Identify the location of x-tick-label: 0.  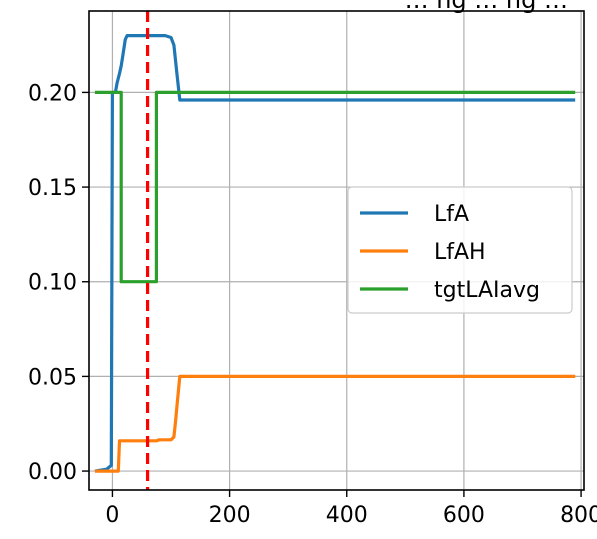
(112, 515).